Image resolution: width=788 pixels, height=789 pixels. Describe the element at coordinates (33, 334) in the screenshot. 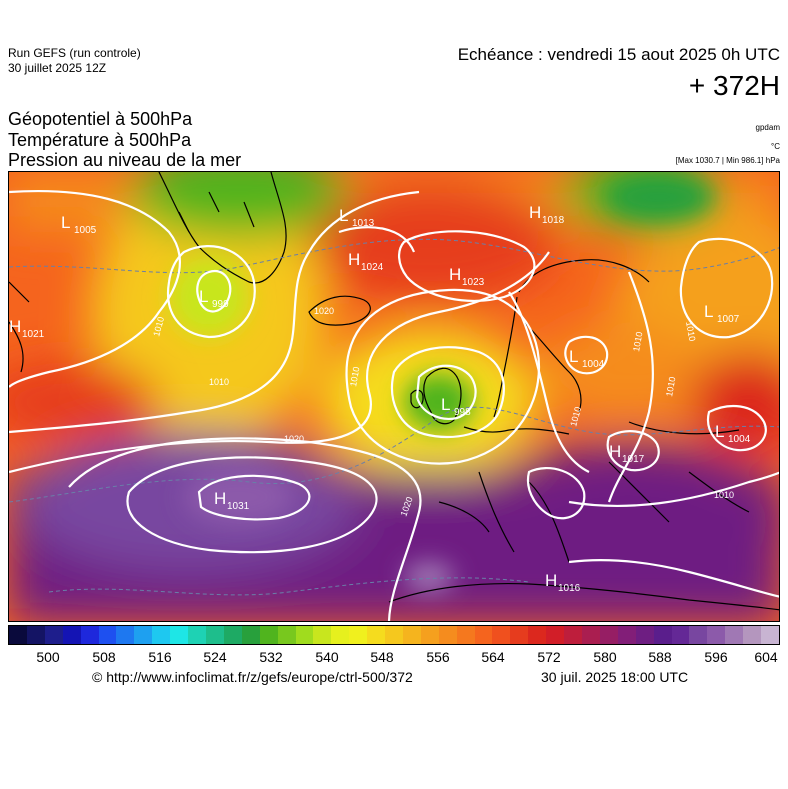

I see `pressure-center-value: 1021` at that location.